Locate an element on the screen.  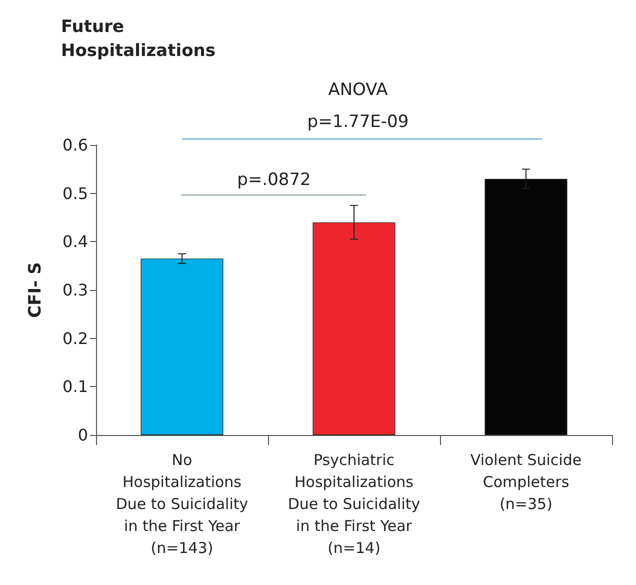
y-tick-label: 0.1 is located at coordinates (75, 386).